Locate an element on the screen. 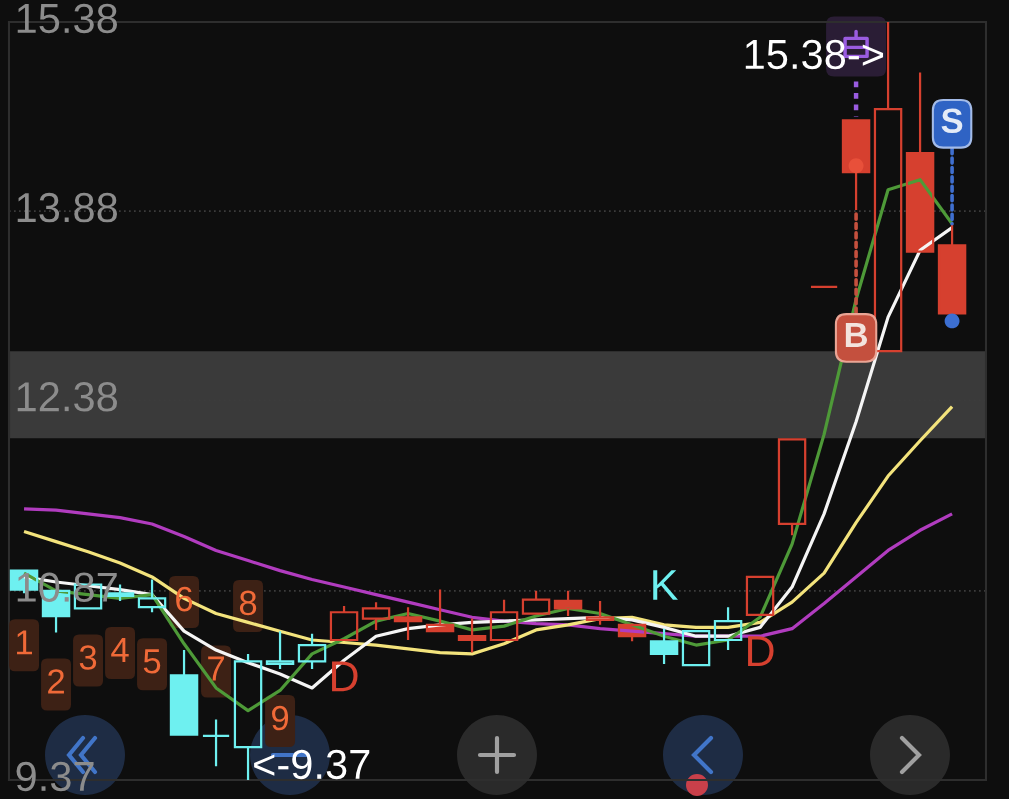 This screenshot has height=799, width=1009. y-tick-label: 12.38 is located at coordinates (67, 397).